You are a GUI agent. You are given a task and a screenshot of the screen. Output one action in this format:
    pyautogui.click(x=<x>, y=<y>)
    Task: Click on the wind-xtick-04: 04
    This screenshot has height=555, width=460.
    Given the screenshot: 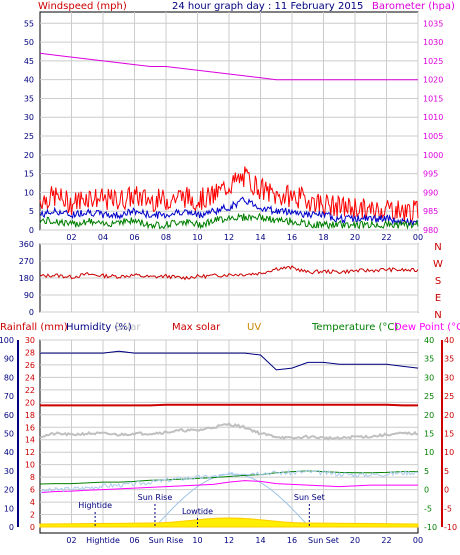 What is the action you would take?
    pyautogui.click(x=103, y=237)
    